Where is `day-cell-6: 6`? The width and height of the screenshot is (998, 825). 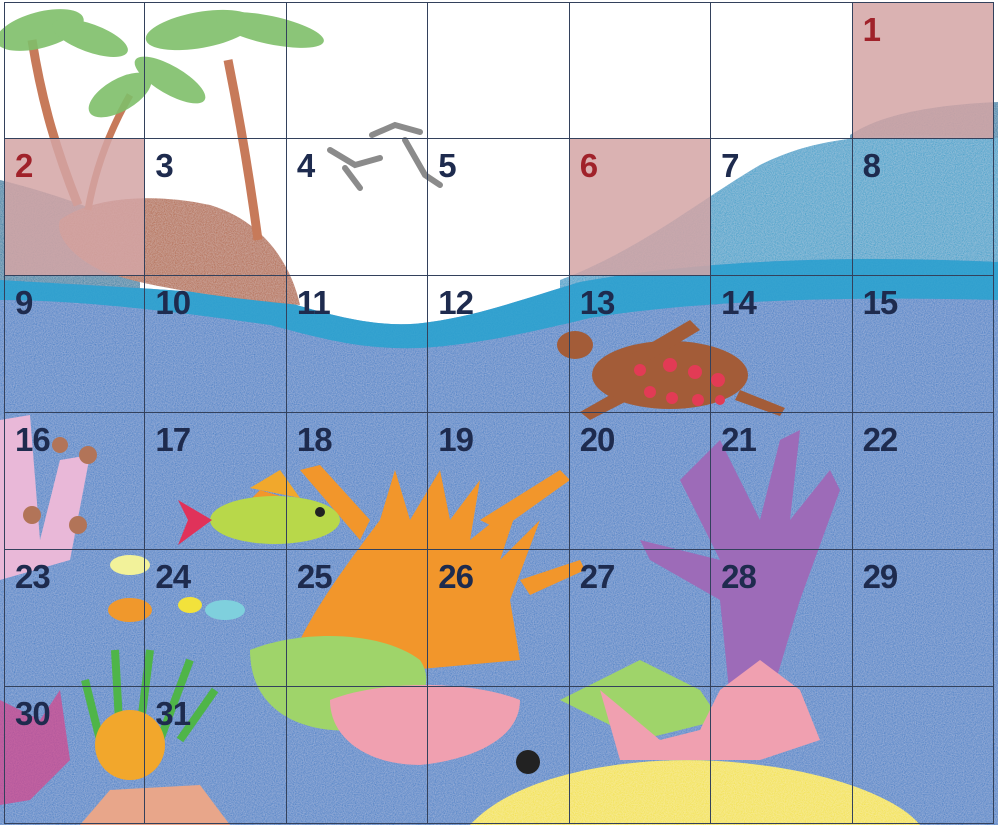 day-cell-6: 6 is located at coordinates (640, 207).